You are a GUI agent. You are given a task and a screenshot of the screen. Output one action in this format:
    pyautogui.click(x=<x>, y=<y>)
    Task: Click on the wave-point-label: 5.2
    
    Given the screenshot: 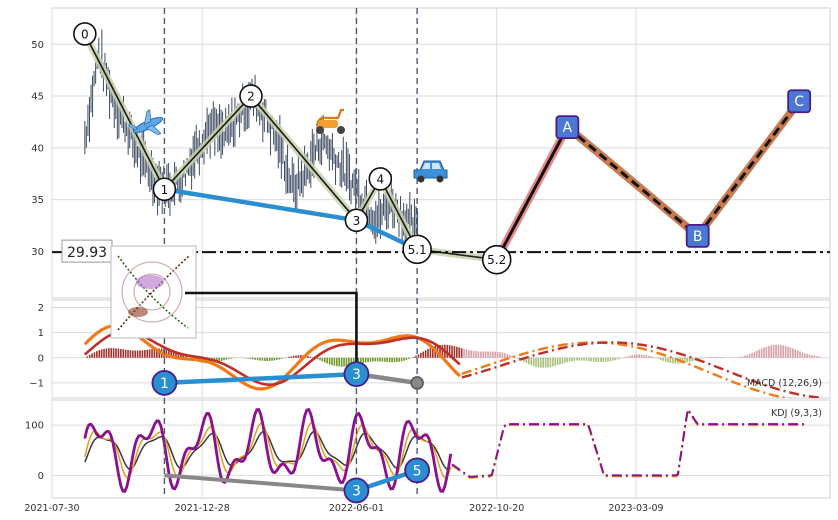 What is the action you would take?
    pyautogui.click(x=496, y=260)
    